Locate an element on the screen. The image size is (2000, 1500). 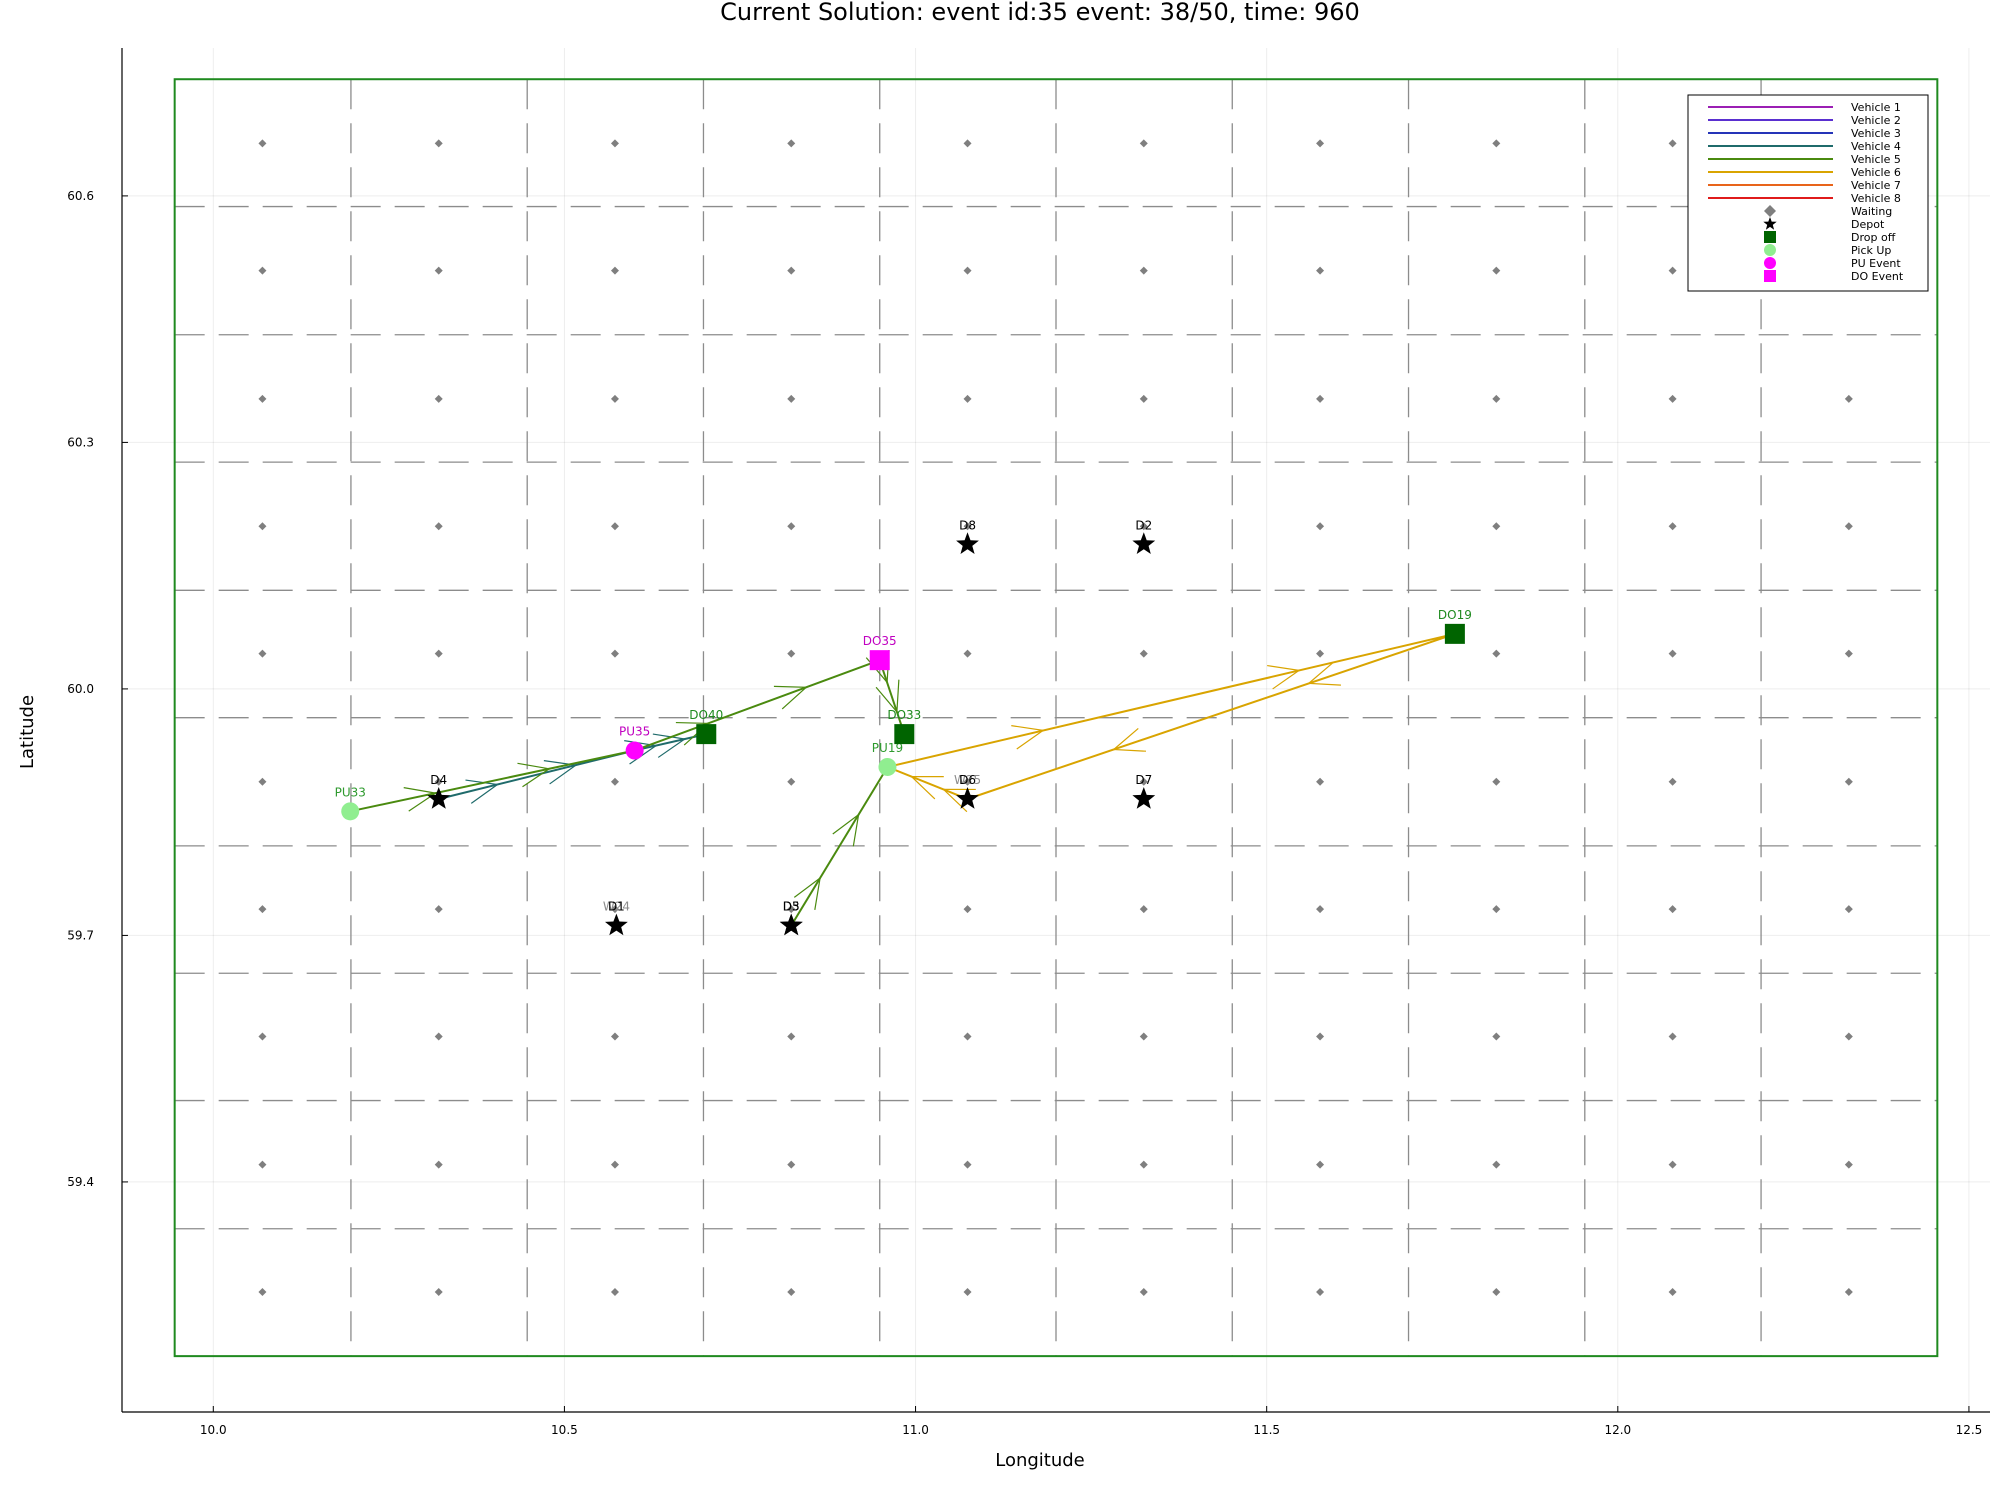
depot-label: D6 is located at coordinates (967, 780).